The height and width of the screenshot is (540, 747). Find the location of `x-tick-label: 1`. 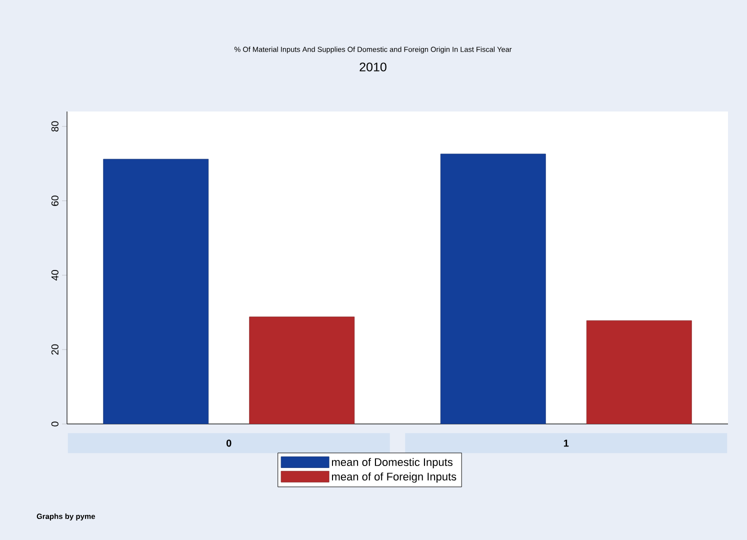

x-tick-label: 1 is located at coordinates (566, 443).